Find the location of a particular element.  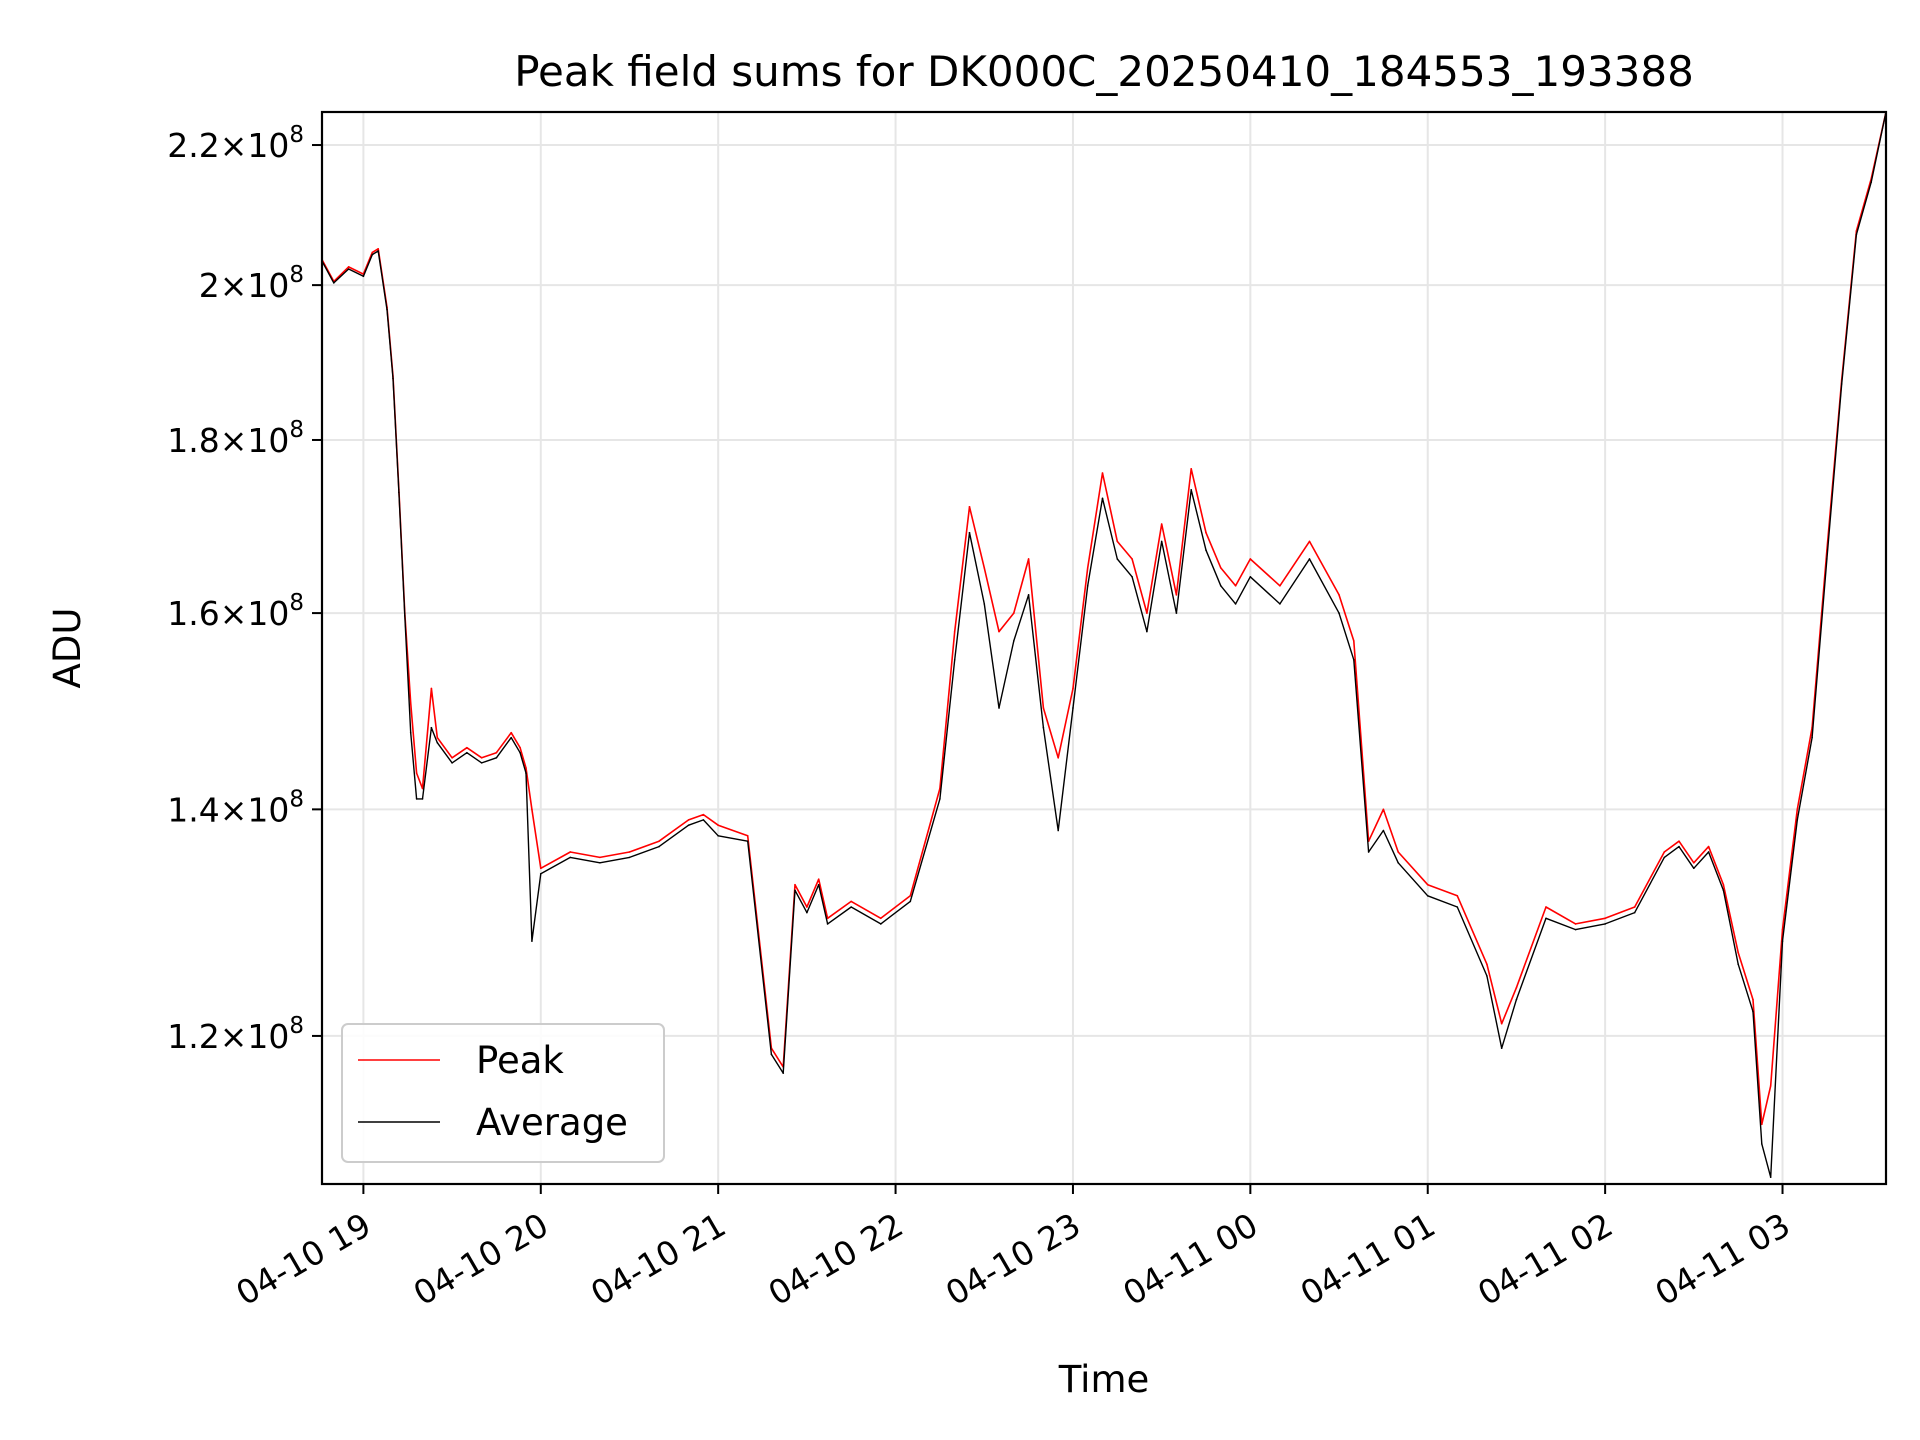

y-tick-label: 1.6×108 is located at coordinates (235, 611).